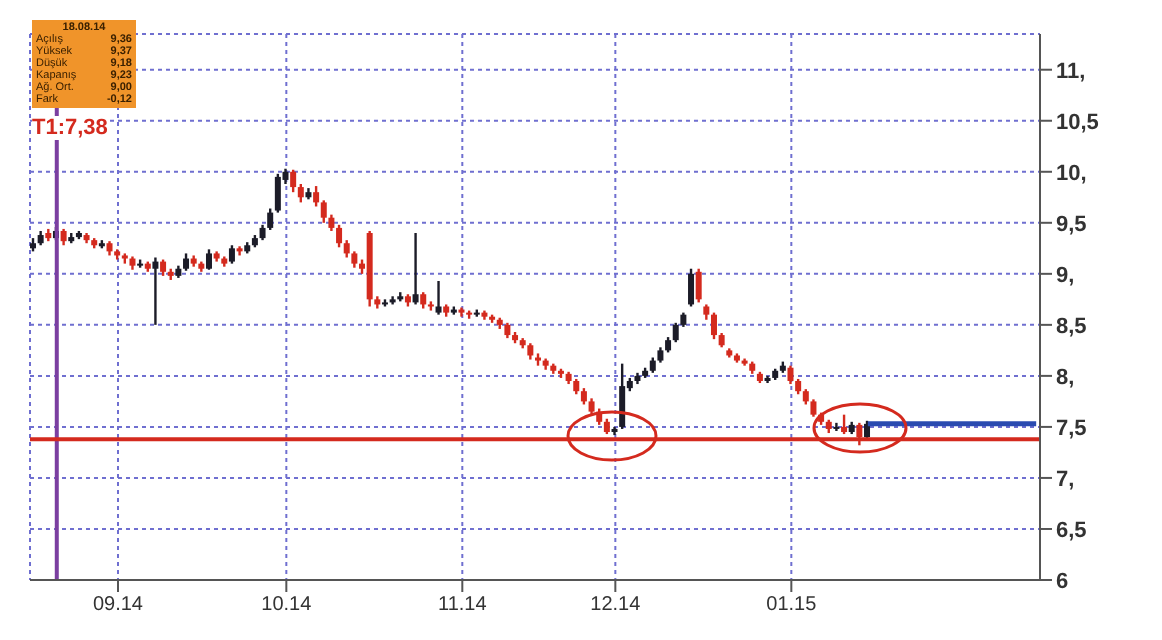 The height and width of the screenshot is (640, 1162). What do you see at coordinates (1071, 326) in the screenshot?
I see `y-tick-label: 8,5` at bounding box center [1071, 326].